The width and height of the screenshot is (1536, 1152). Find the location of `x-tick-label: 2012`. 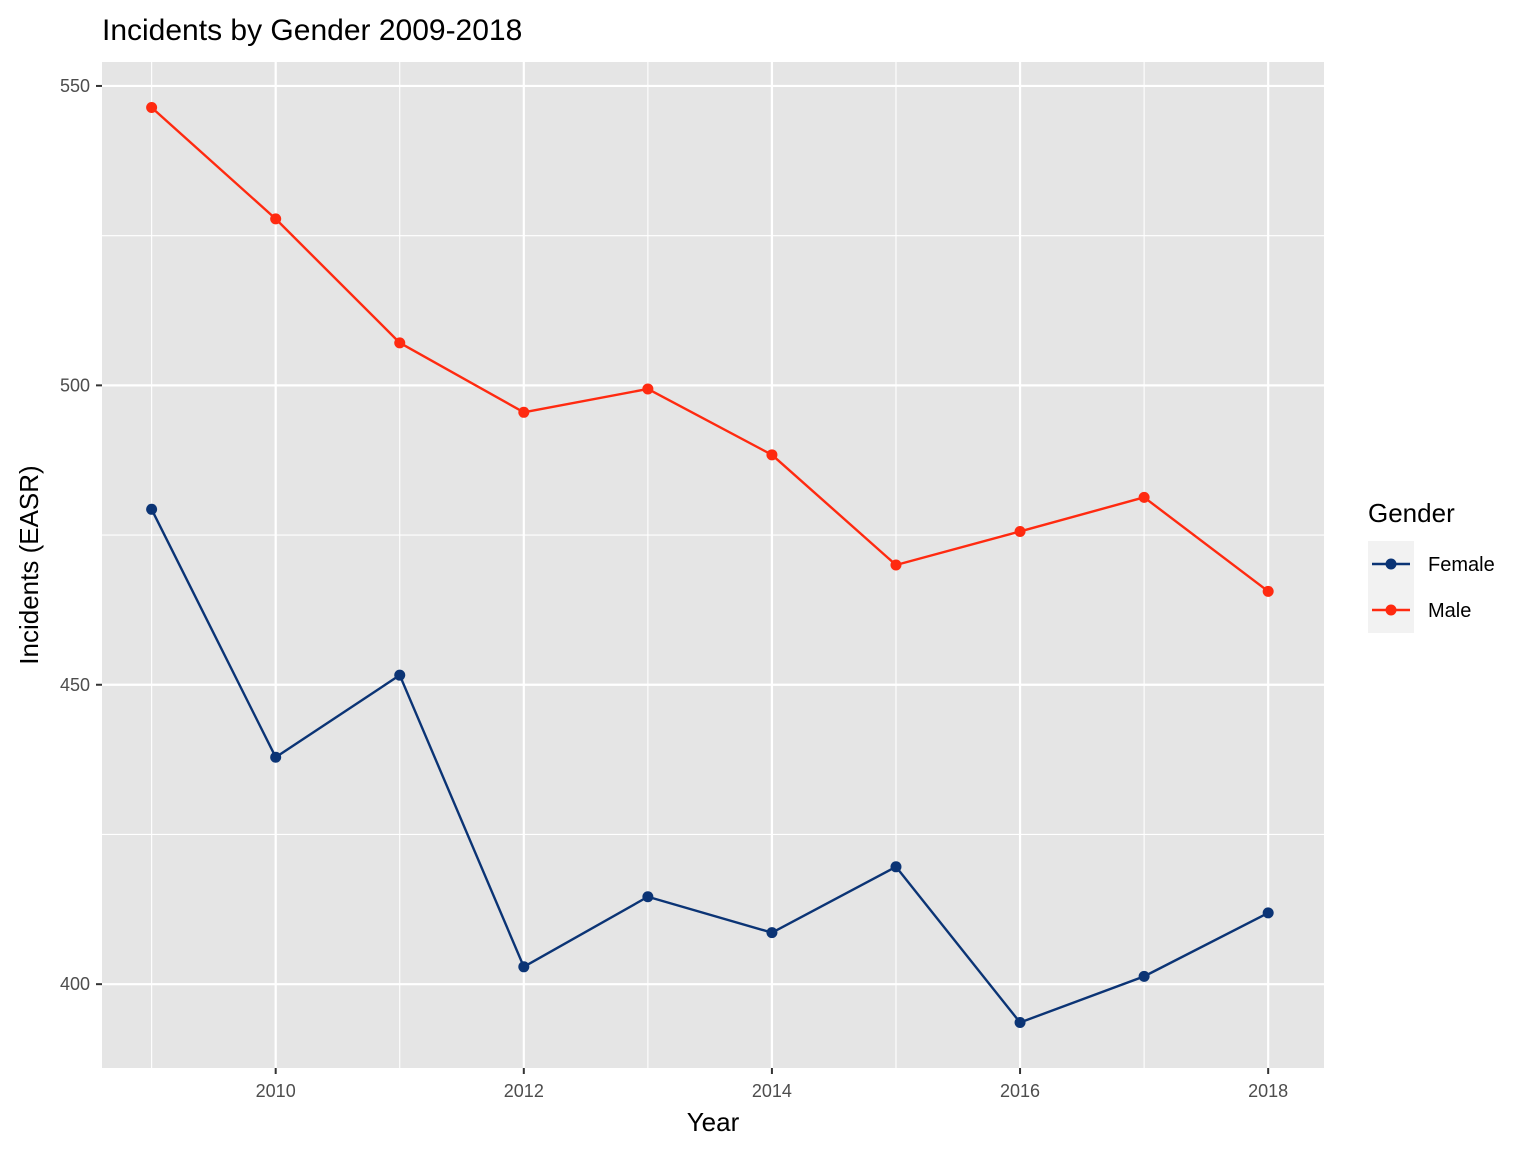

x-tick-label: 2012 is located at coordinates (524, 1091).